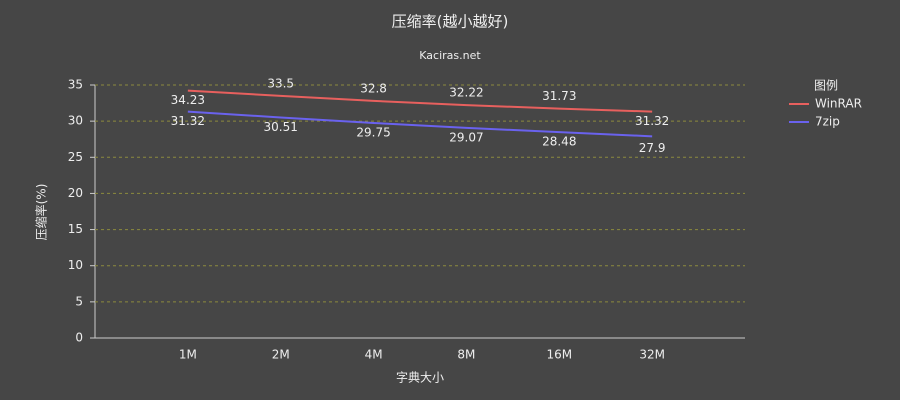  Describe the element at coordinates (79, 301) in the screenshot. I see `y-tick-label: 5` at that location.